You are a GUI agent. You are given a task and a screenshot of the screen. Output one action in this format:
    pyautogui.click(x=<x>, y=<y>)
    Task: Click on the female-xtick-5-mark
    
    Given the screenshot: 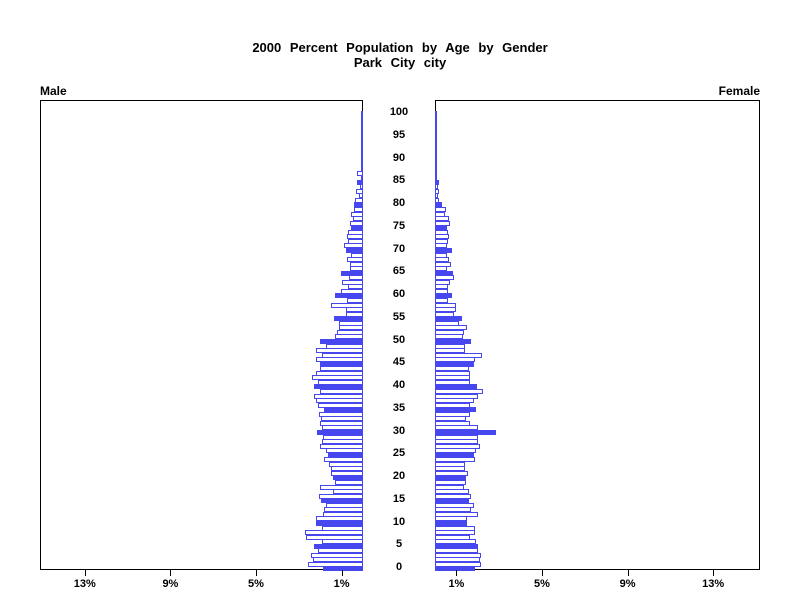 What is the action you would take?
    pyautogui.click(x=542, y=573)
    